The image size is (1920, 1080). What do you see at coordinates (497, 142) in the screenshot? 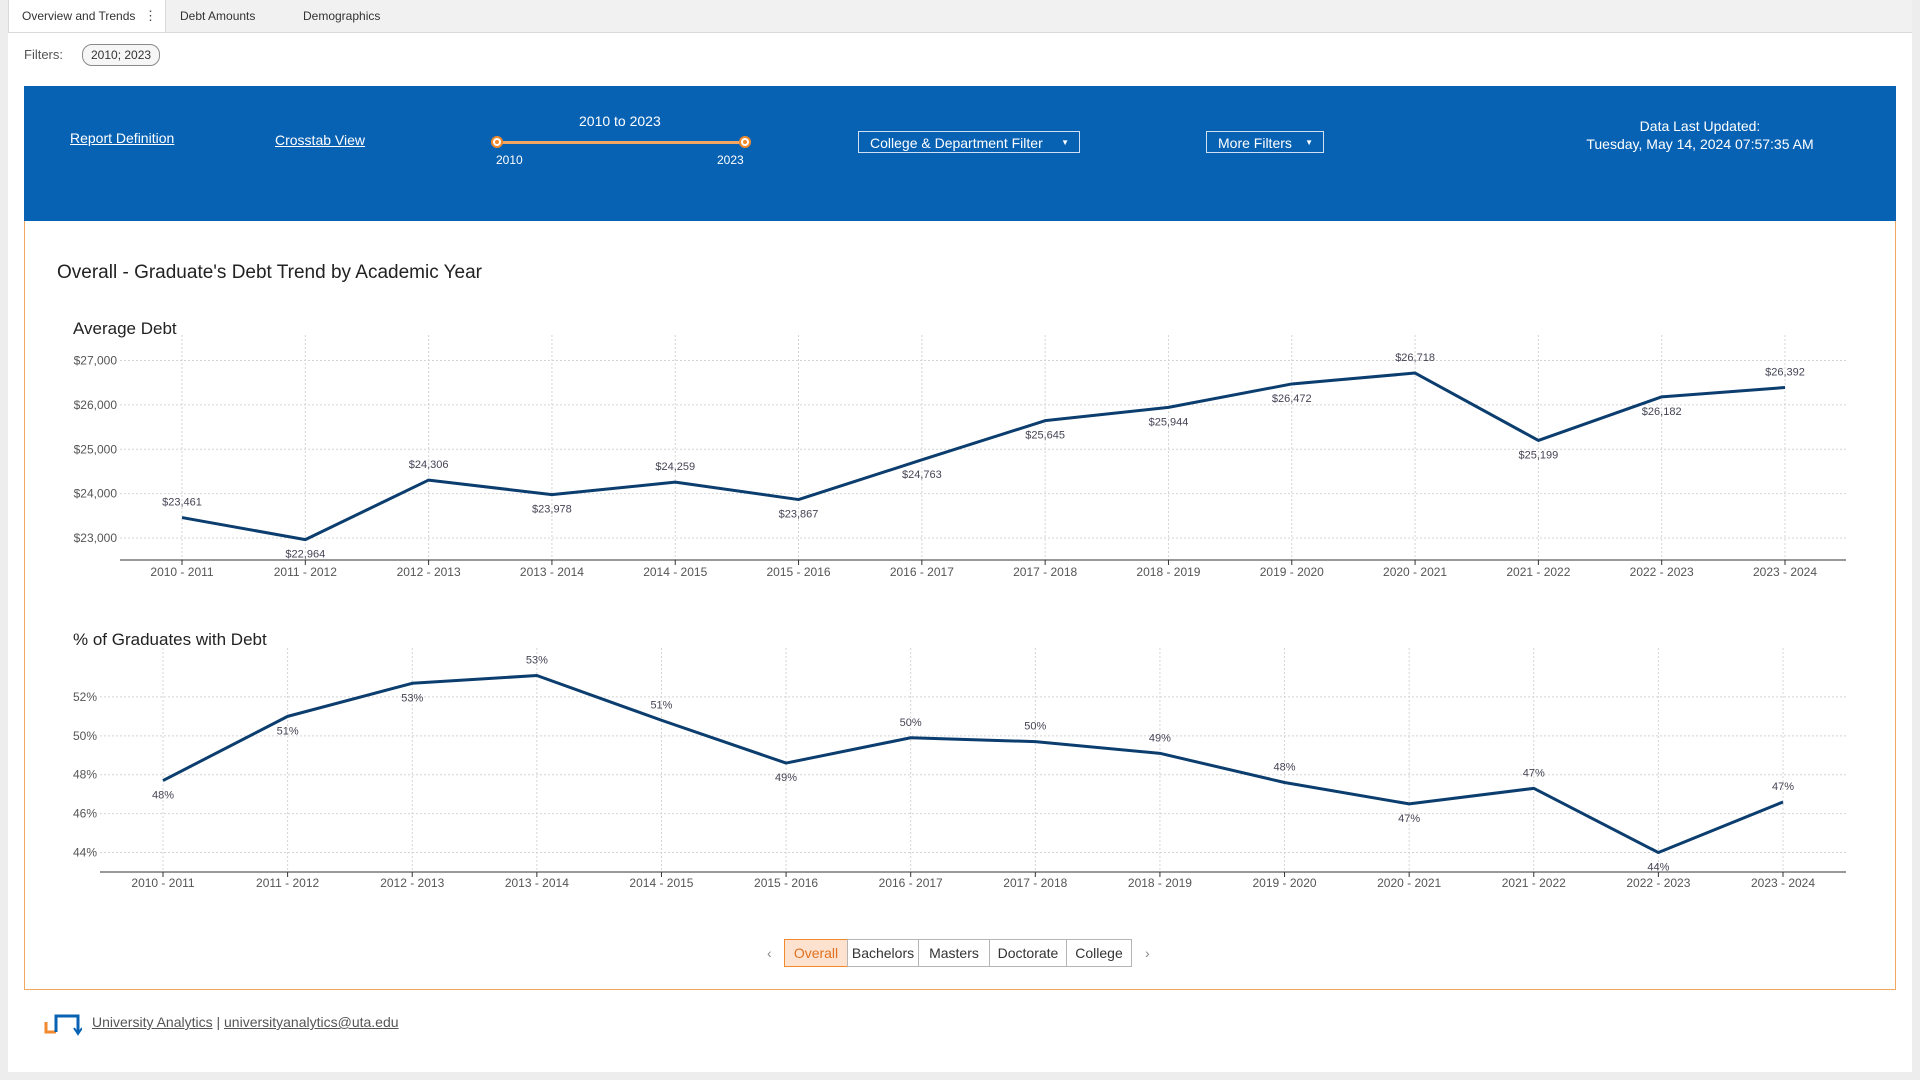
I see `year-range-min-handle` at bounding box center [497, 142].